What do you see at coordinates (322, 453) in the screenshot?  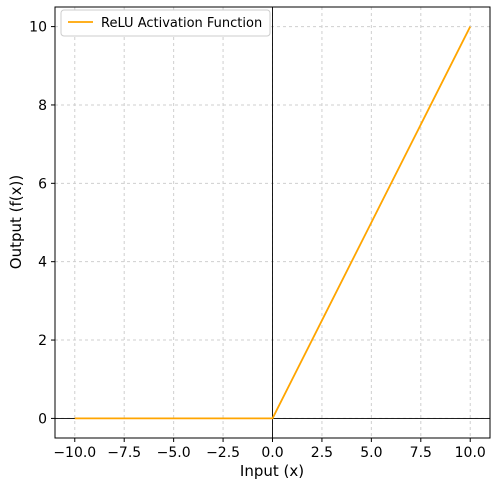 I see `x-tick-label: 2.5` at bounding box center [322, 453].